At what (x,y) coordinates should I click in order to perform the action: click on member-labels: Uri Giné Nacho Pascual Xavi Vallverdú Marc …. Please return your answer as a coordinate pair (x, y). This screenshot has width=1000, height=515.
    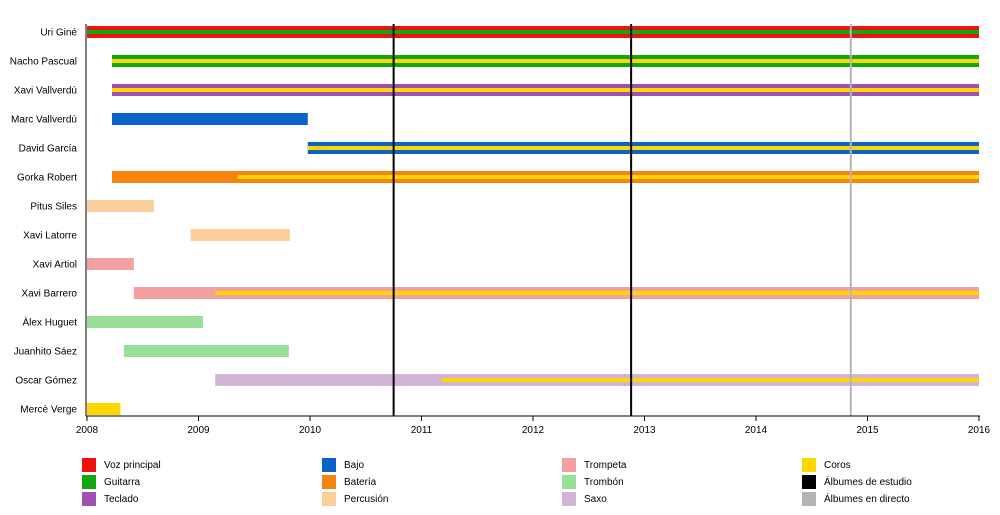
    Looking at the image, I should click on (44, 222).